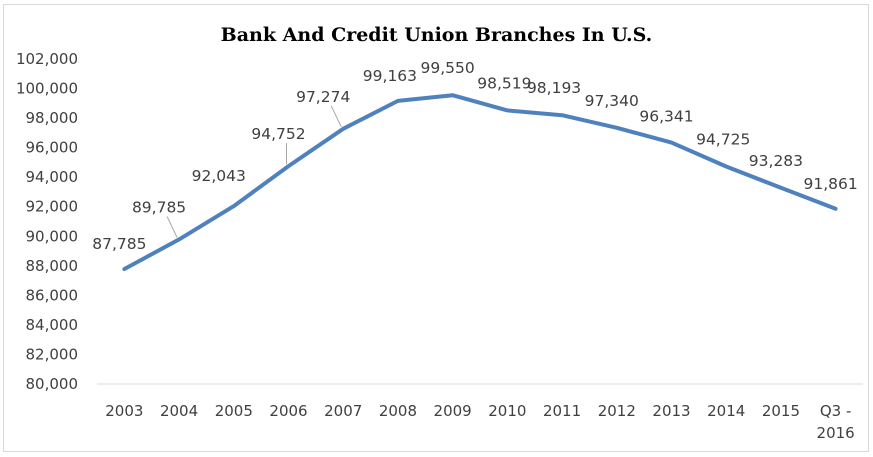  Describe the element at coordinates (507, 411) in the screenshot. I see `x-tick-label: 2010` at that location.